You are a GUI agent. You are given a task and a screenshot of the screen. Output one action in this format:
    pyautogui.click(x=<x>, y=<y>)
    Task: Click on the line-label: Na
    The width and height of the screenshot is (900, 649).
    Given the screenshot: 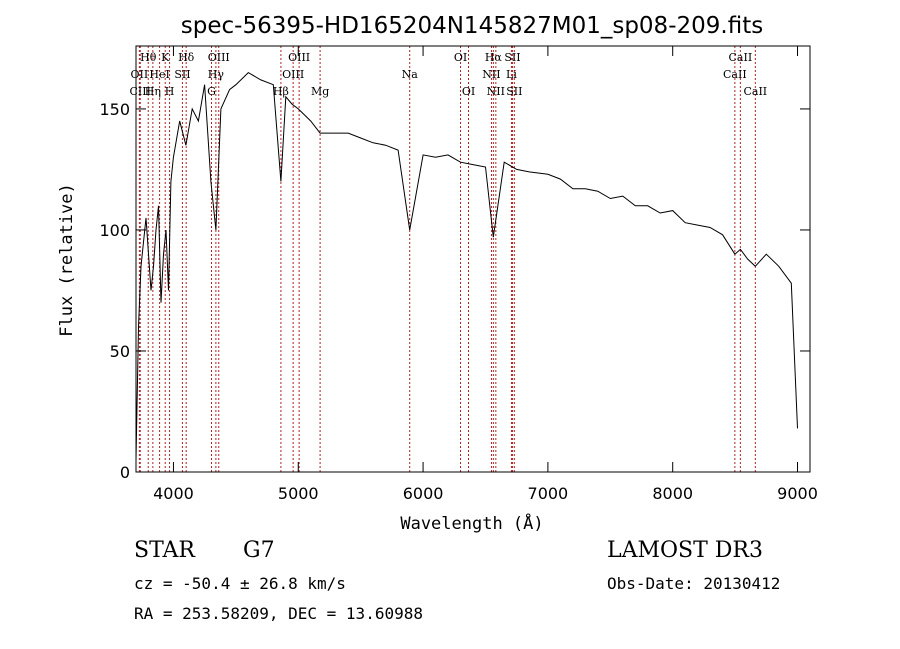 What is the action you would take?
    pyautogui.click(x=410, y=74)
    